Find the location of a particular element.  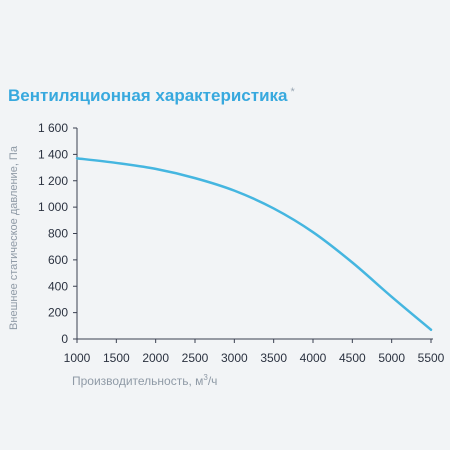

title-asterisk: * is located at coordinates (292, 92).